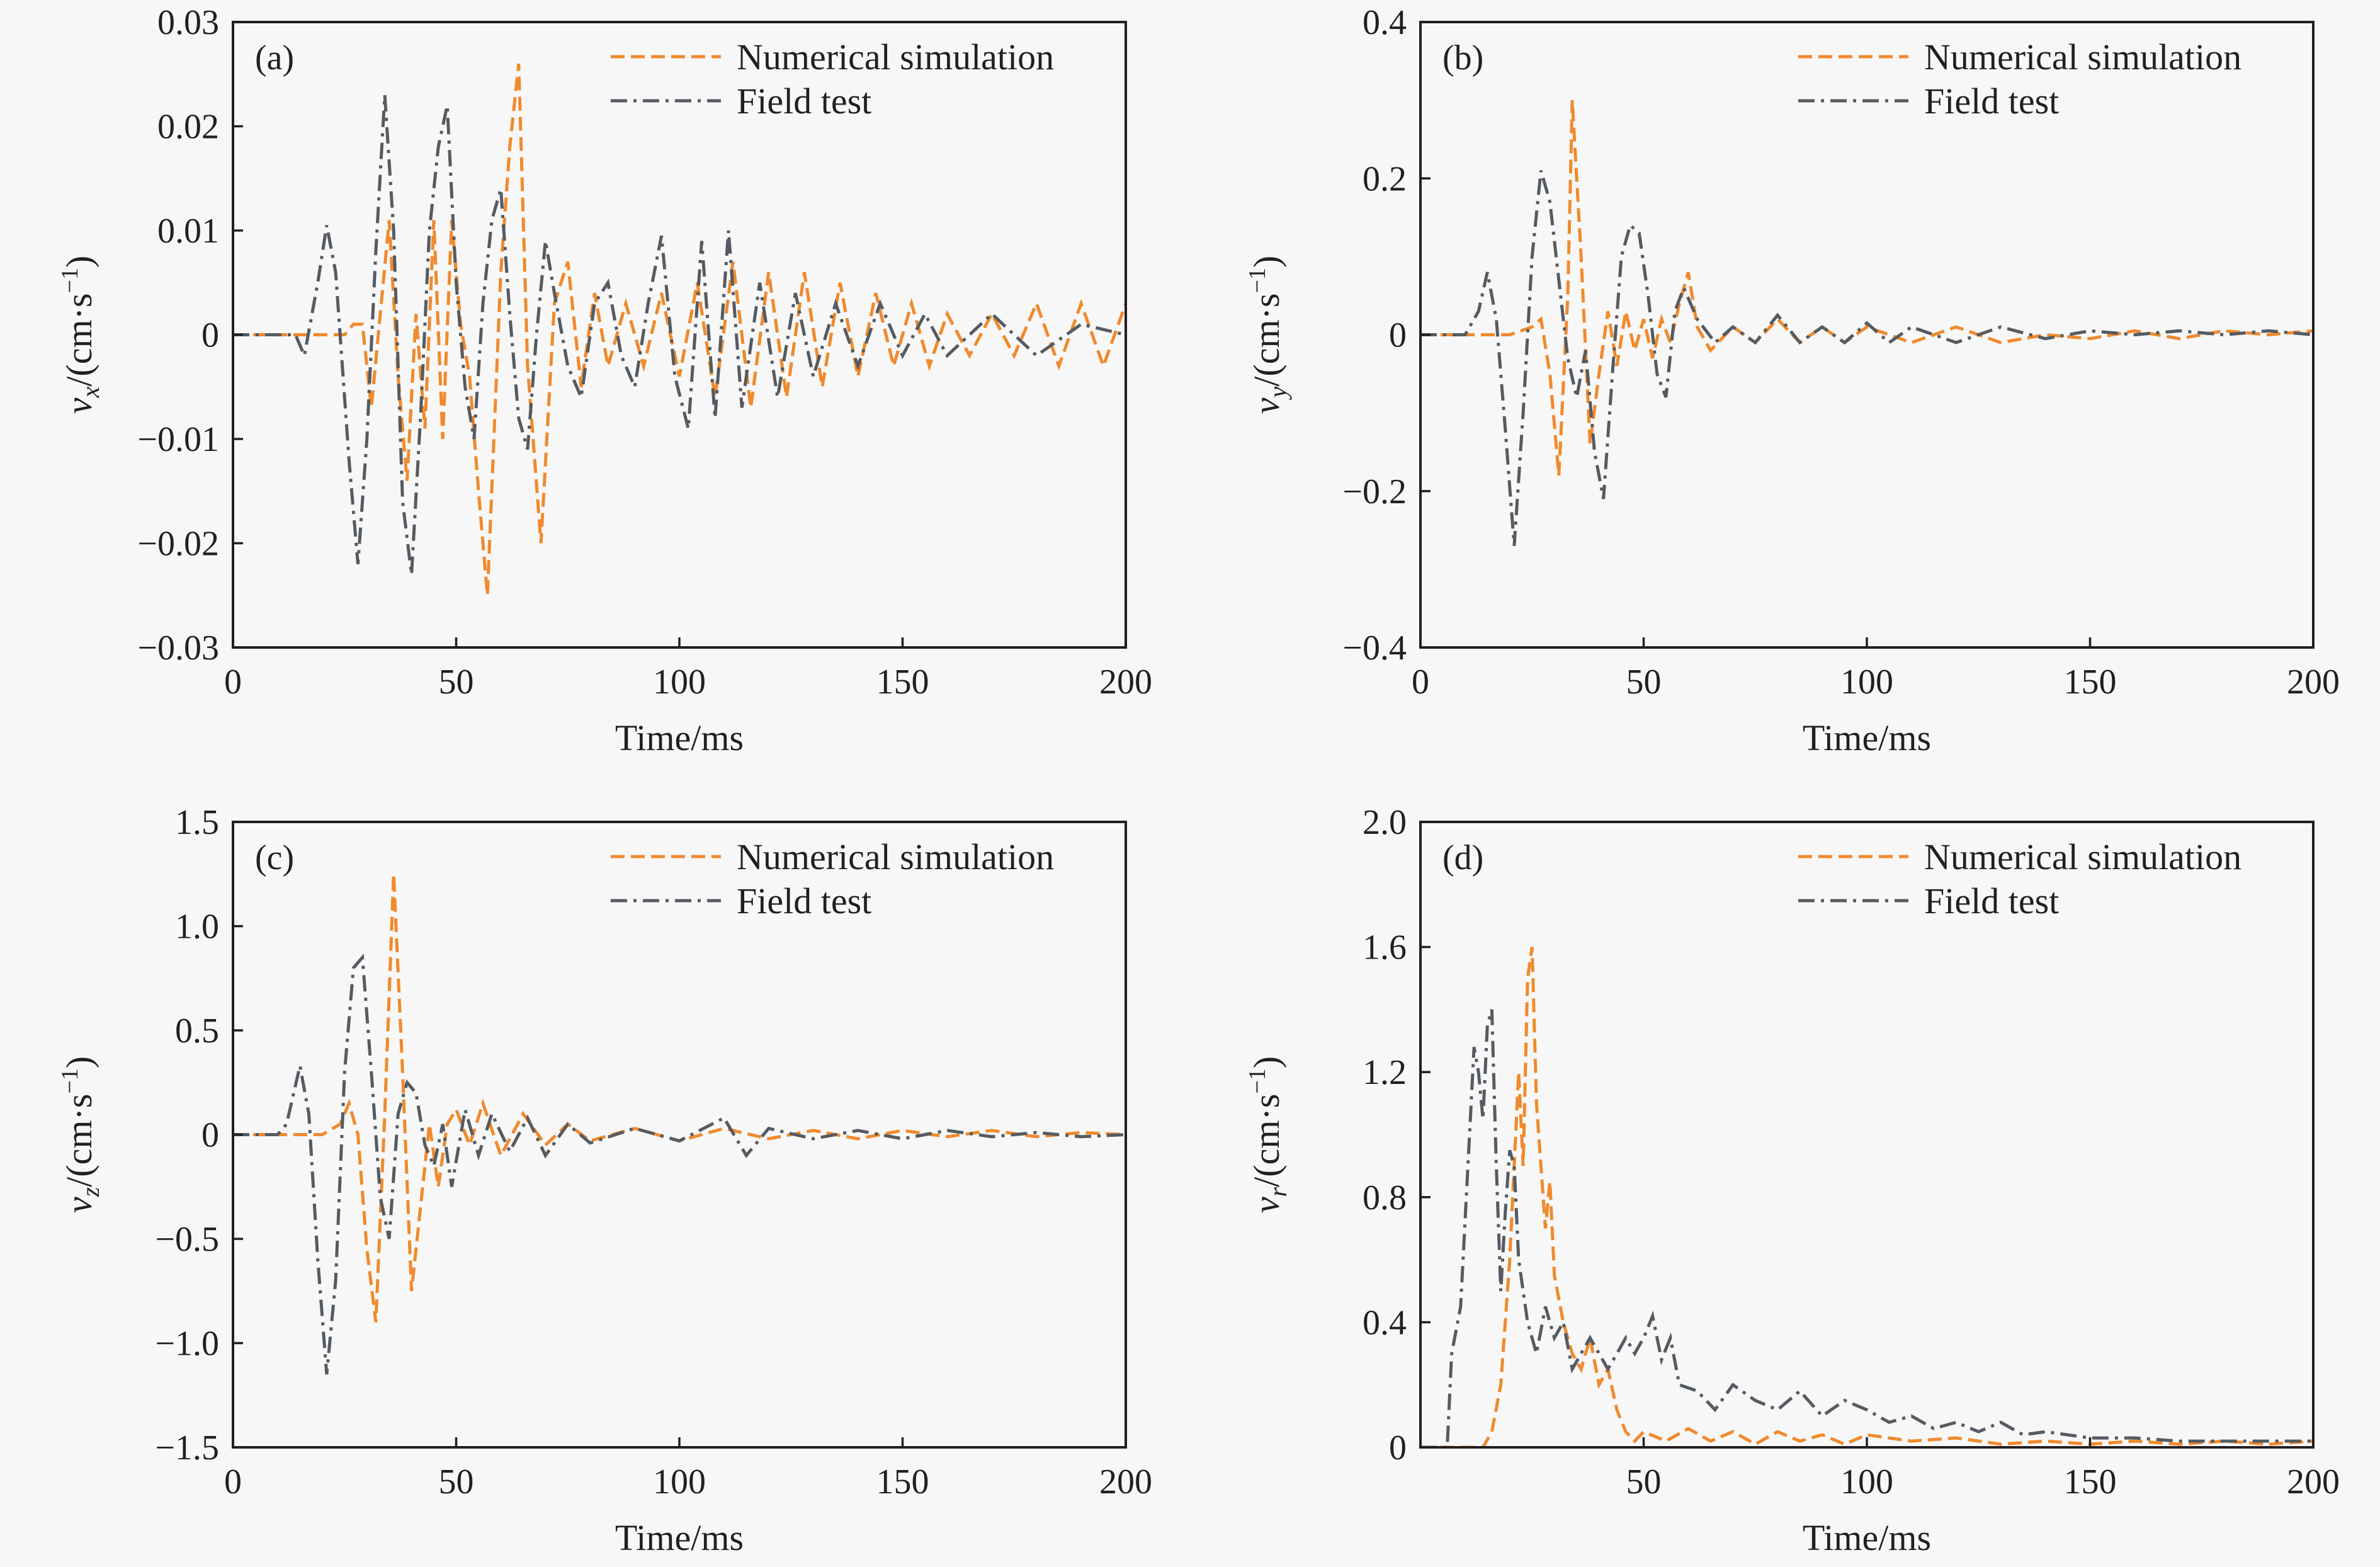 The height and width of the screenshot is (1567, 2380). What do you see at coordinates (187, 1239) in the screenshot?
I see `y-tick-label: −0.5` at bounding box center [187, 1239].